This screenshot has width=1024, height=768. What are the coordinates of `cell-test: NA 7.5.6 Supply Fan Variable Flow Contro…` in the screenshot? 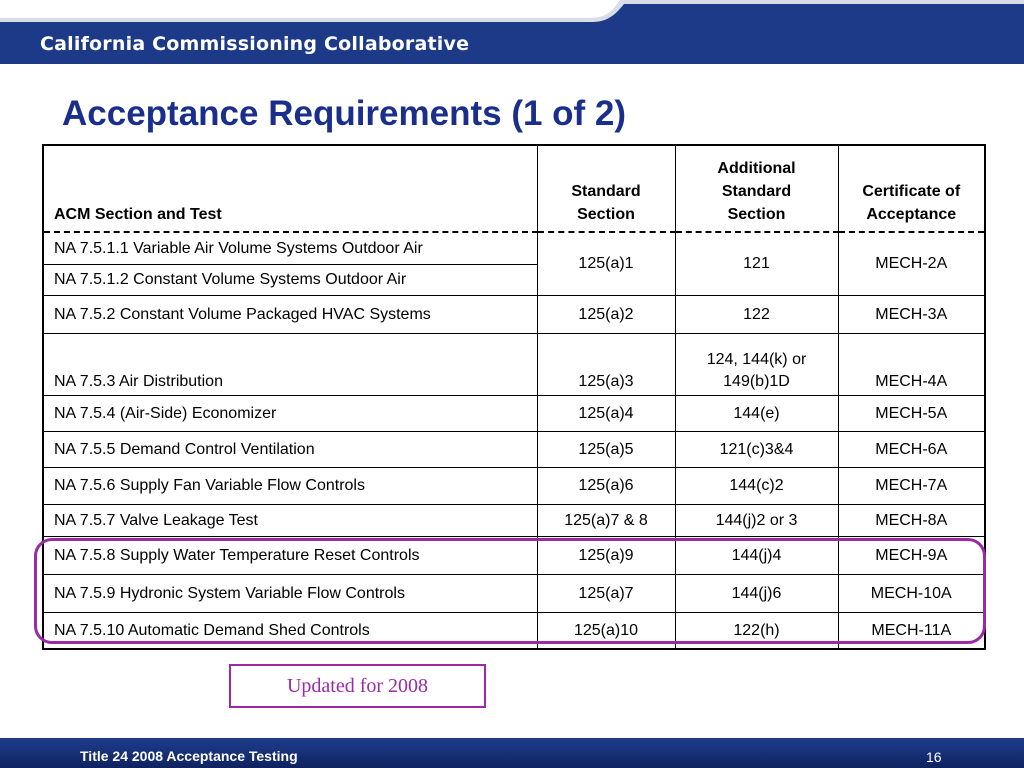 It's located at (290, 486).